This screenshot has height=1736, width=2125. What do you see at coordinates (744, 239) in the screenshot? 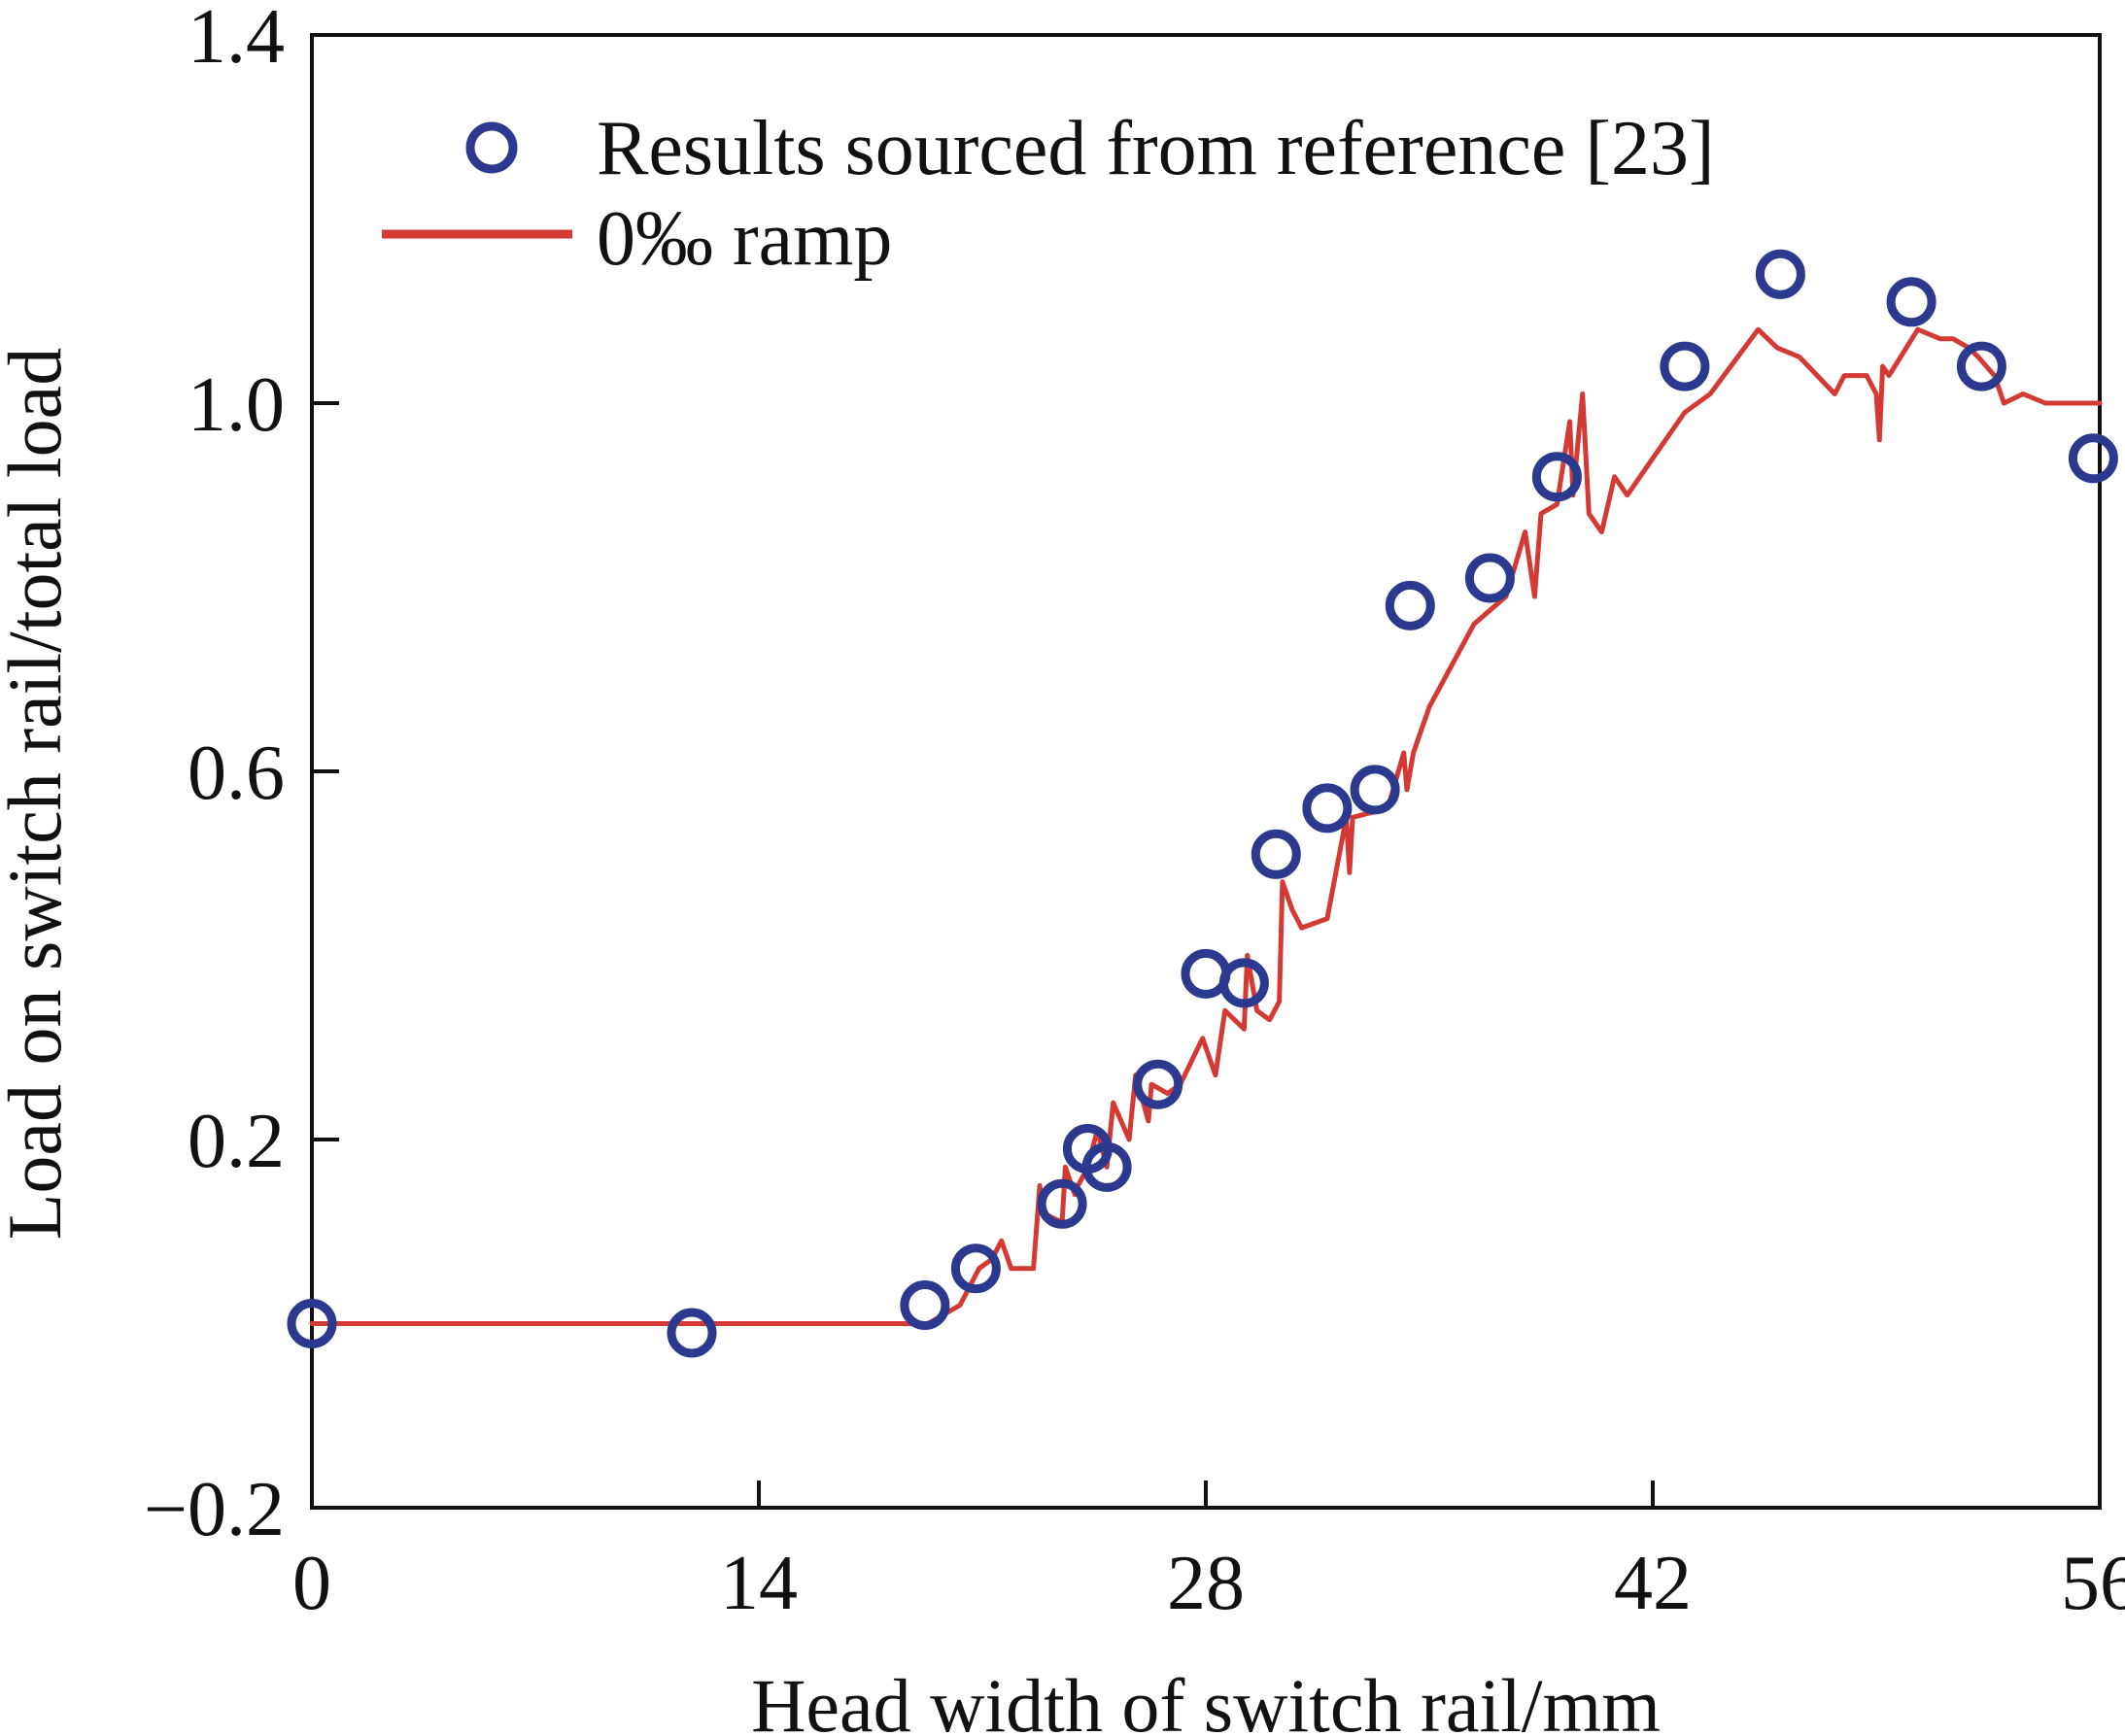
I see `legend-label-line: 0‰ ramp` at bounding box center [744, 239].